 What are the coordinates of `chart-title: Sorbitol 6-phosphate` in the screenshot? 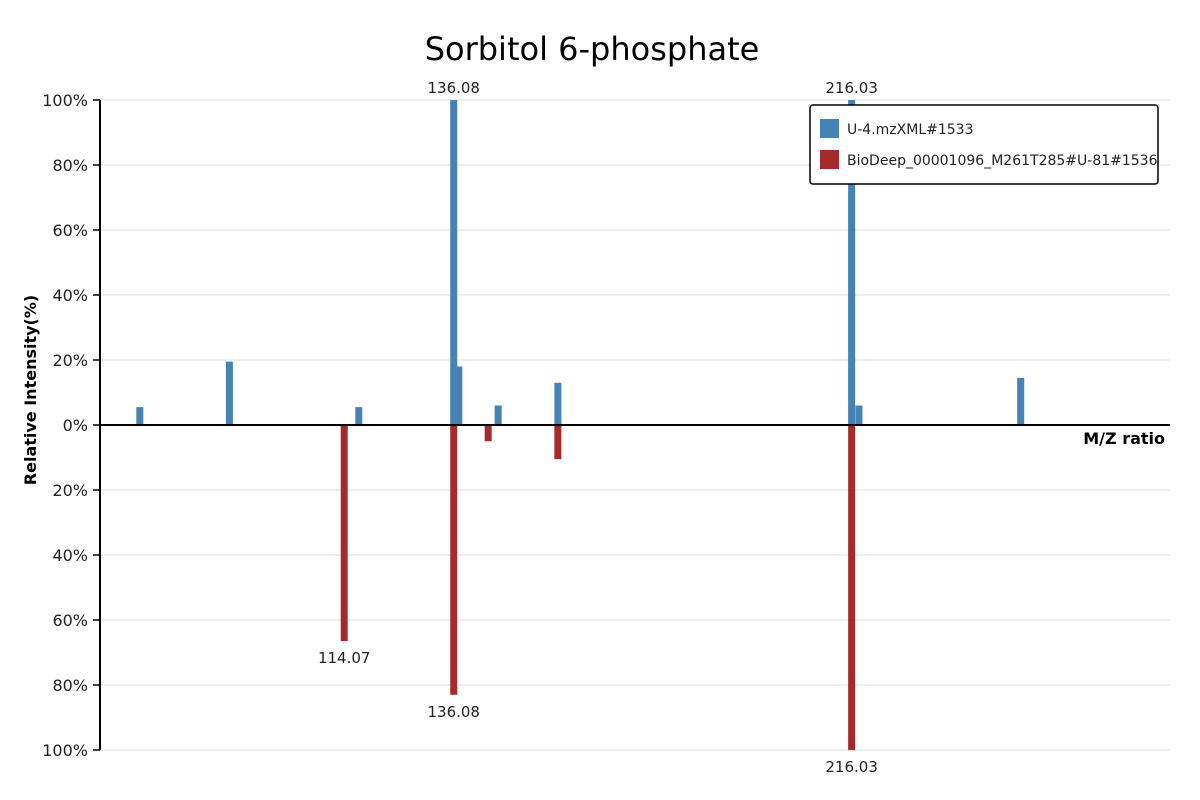 It's located at (592, 49).